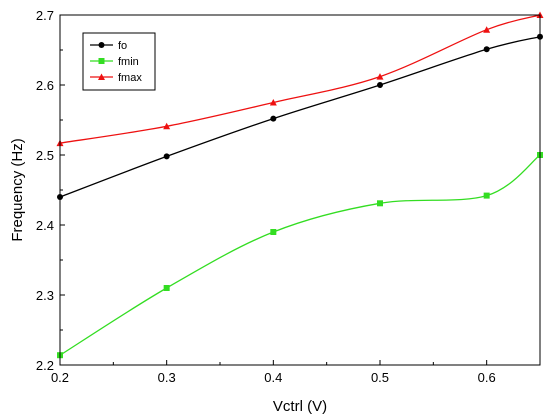 Image resolution: width=550 pixels, height=419 pixels. What do you see at coordinates (45, 15) in the screenshot?
I see `y-tick-label: 2.7` at bounding box center [45, 15].